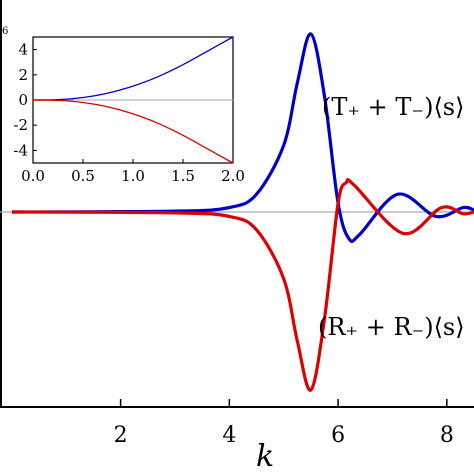  I want to click on inset-y-tick-label: 2, so click(23, 75).